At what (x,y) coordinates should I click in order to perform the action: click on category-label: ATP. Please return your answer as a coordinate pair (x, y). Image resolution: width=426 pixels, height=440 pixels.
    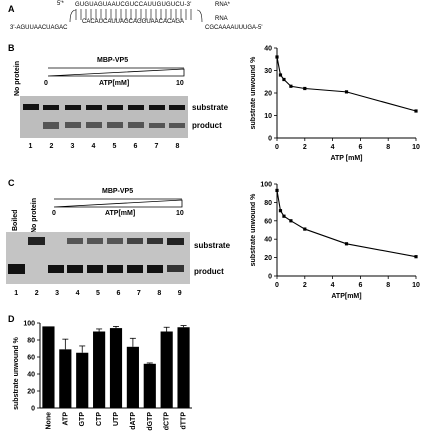
    Looking at the image, I should click on (65, 419).